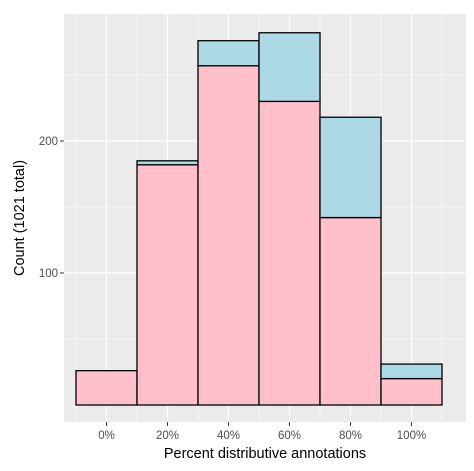  What do you see at coordinates (350, 436) in the screenshot?
I see `x-tick-label: 80%` at bounding box center [350, 436].